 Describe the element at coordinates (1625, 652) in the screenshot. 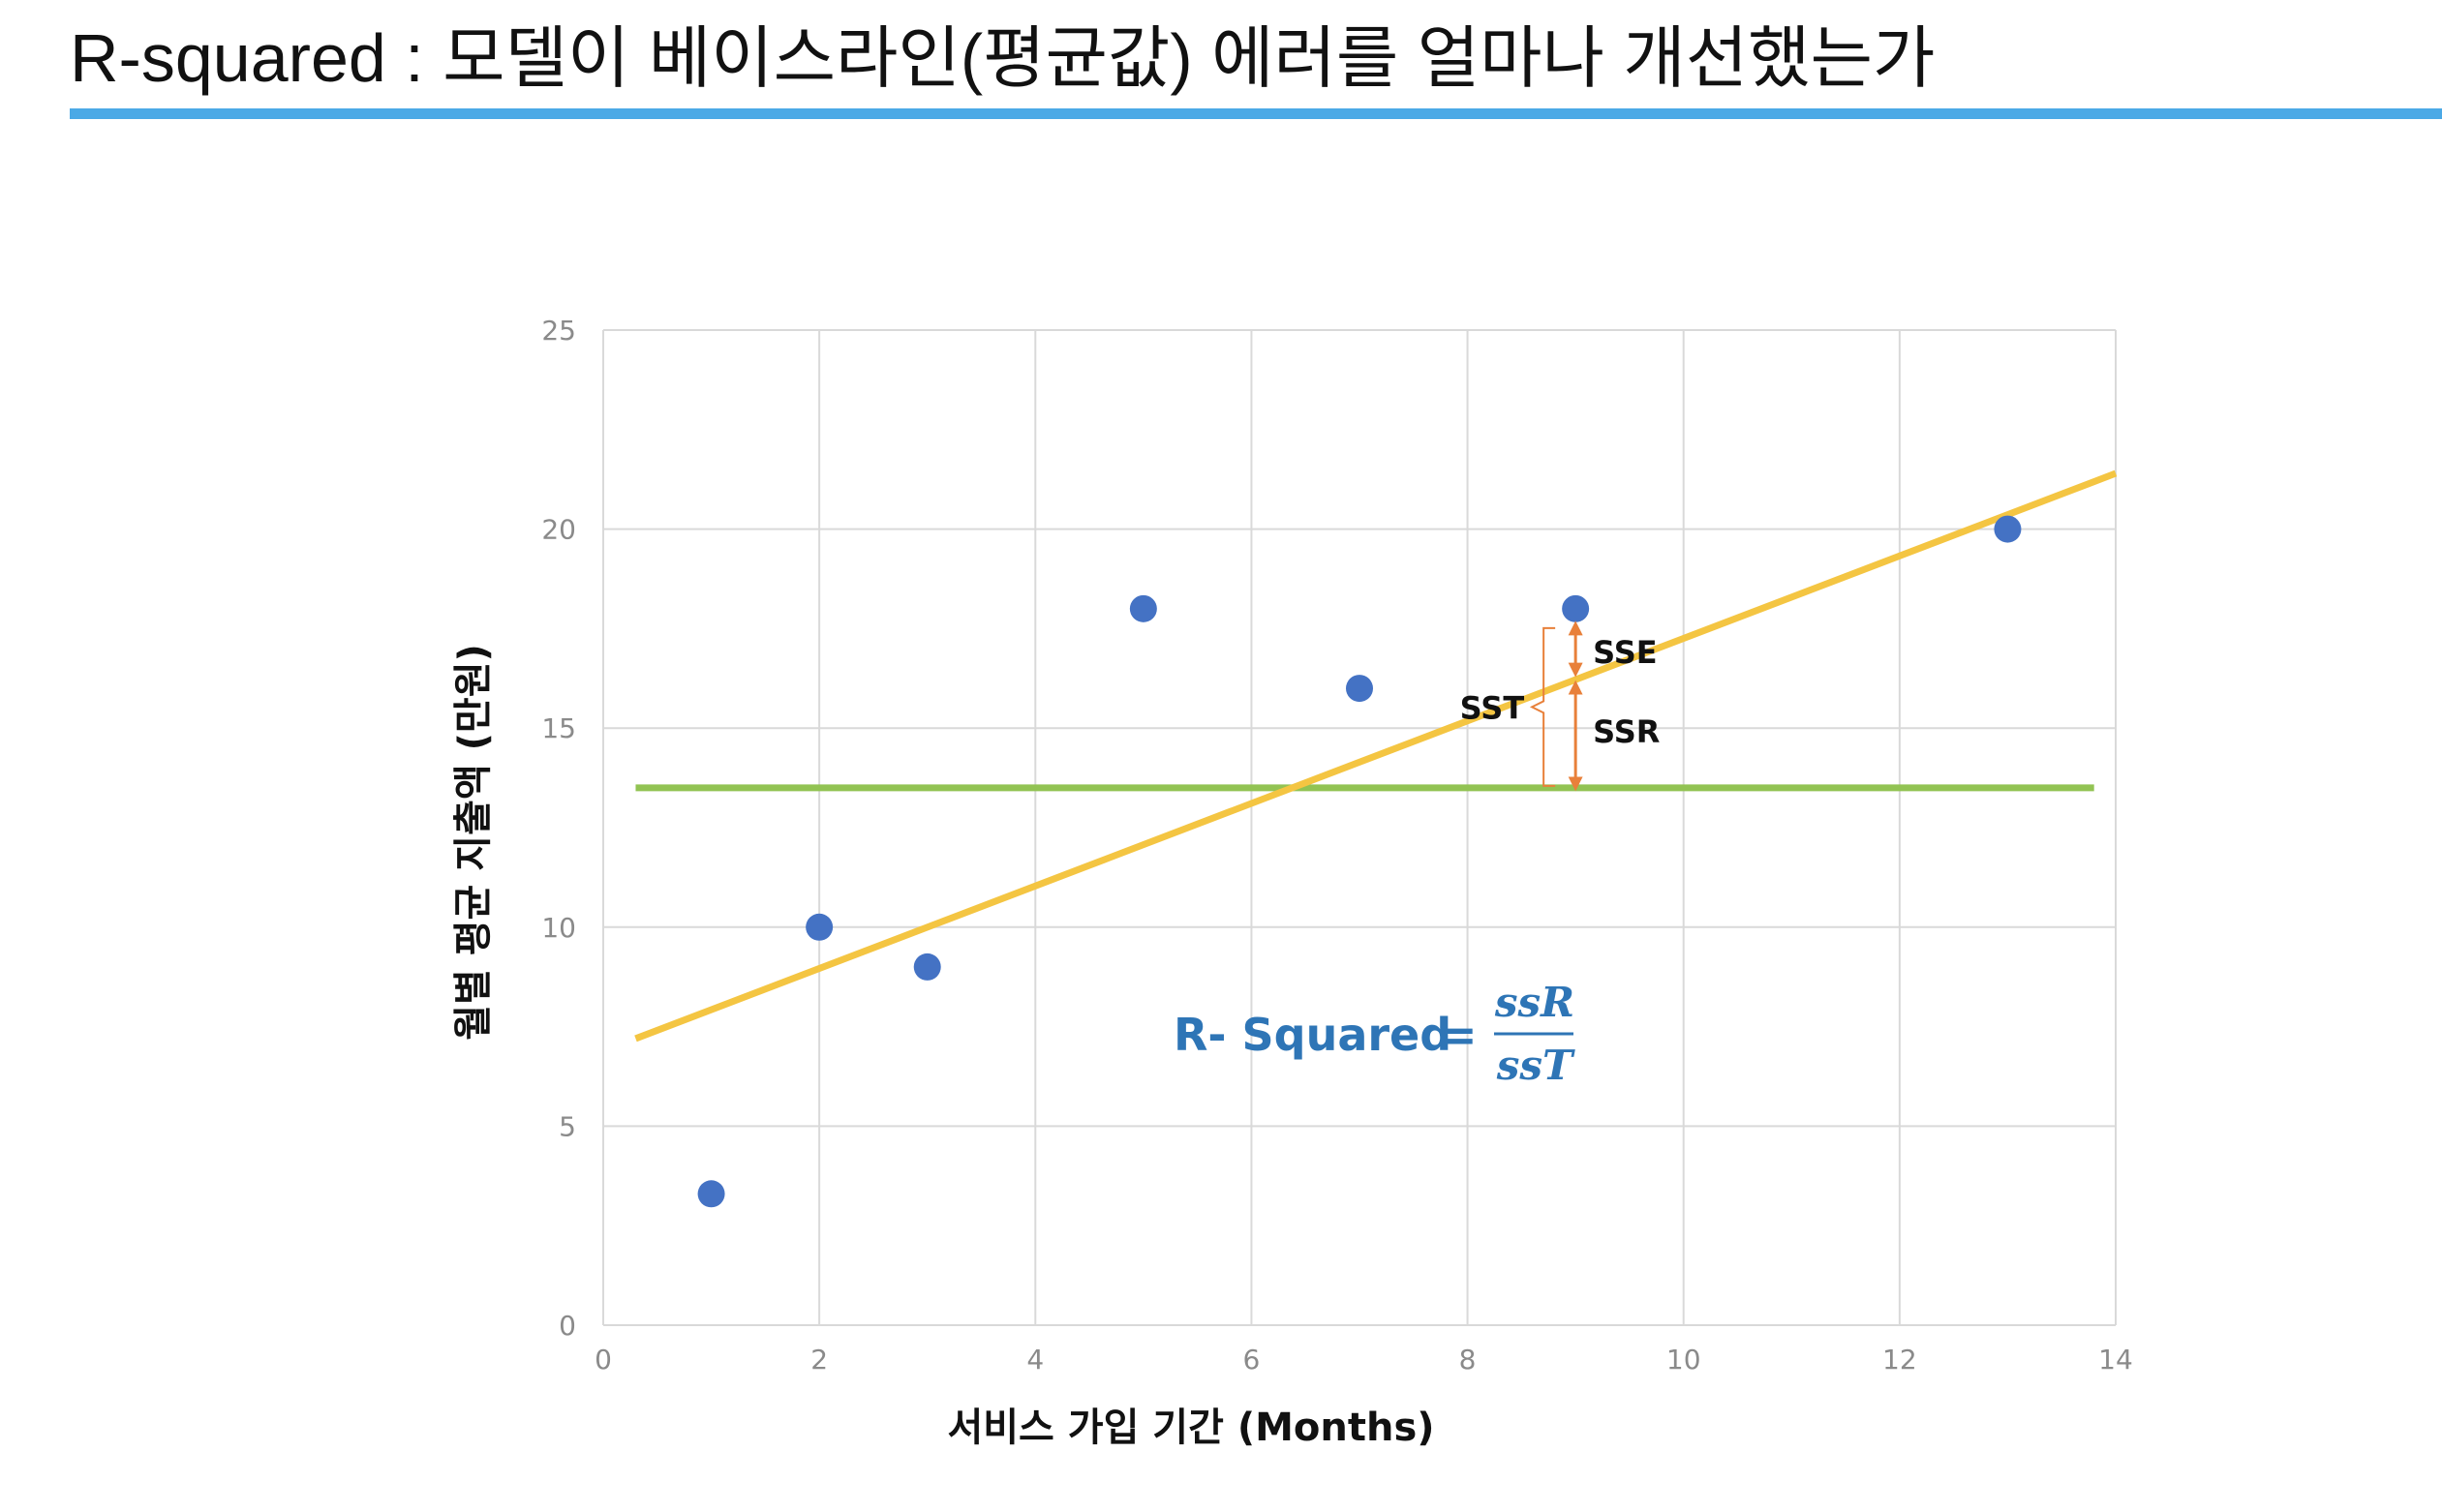

I see `sse-label: SSE` at that location.